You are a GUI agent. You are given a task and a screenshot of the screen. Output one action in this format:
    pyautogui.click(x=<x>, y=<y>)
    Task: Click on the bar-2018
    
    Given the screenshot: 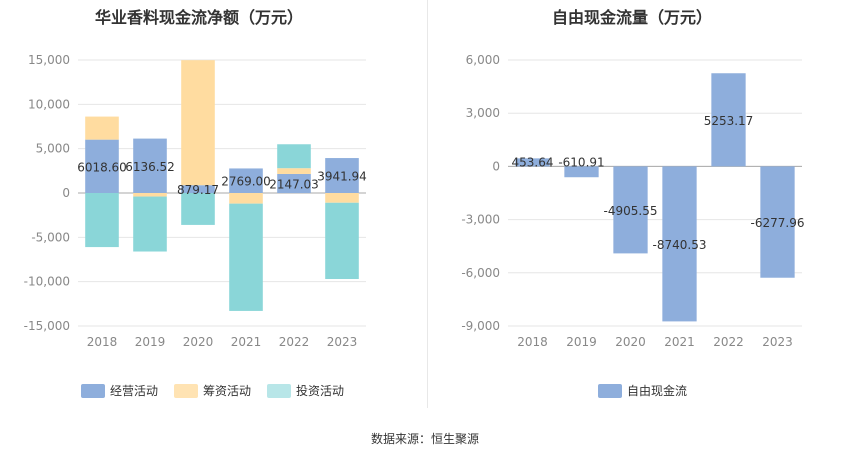 What is the action you would take?
    pyautogui.click(x=532, y=162)
    